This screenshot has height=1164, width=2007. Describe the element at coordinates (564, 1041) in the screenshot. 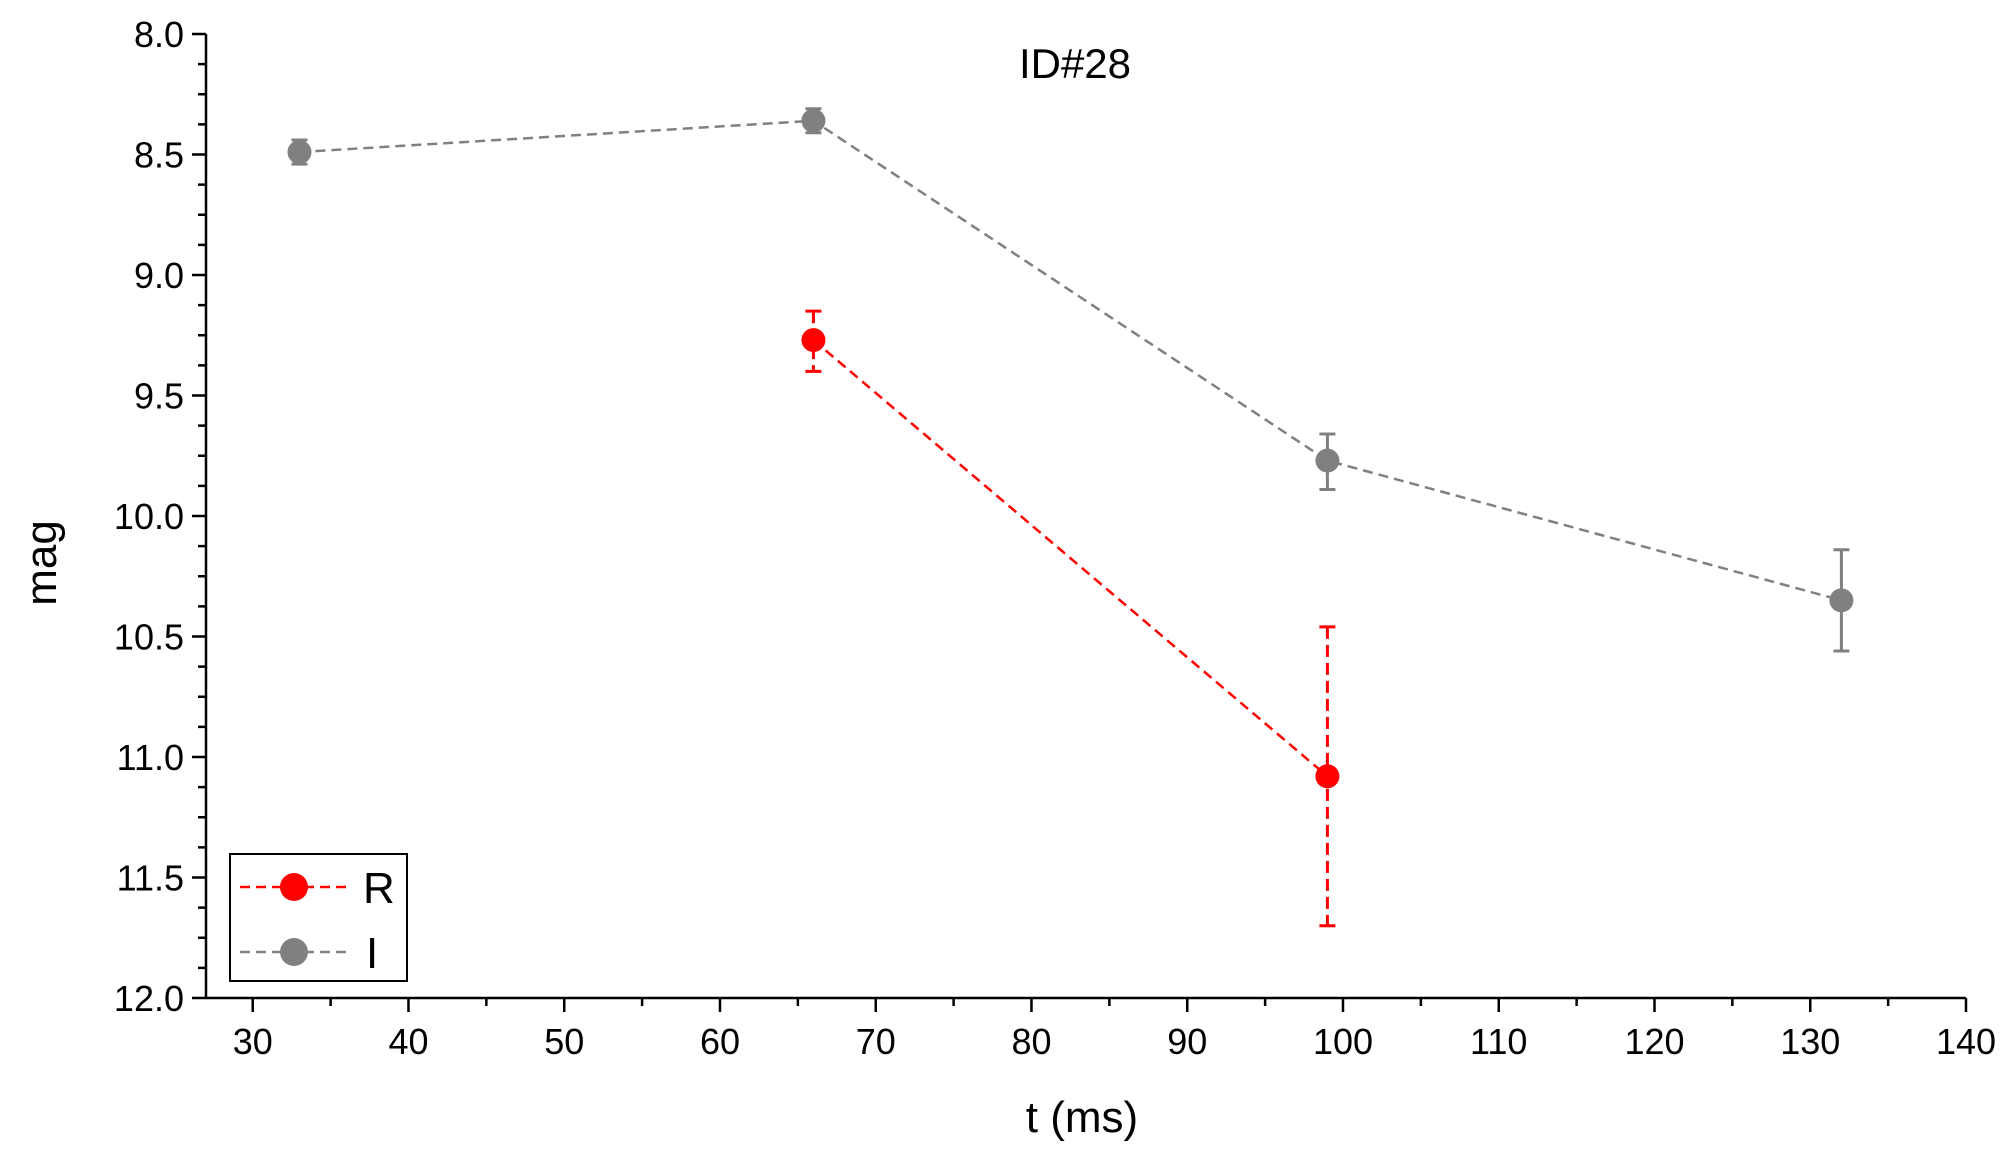

I see `x-tick-label: 50` at that location.